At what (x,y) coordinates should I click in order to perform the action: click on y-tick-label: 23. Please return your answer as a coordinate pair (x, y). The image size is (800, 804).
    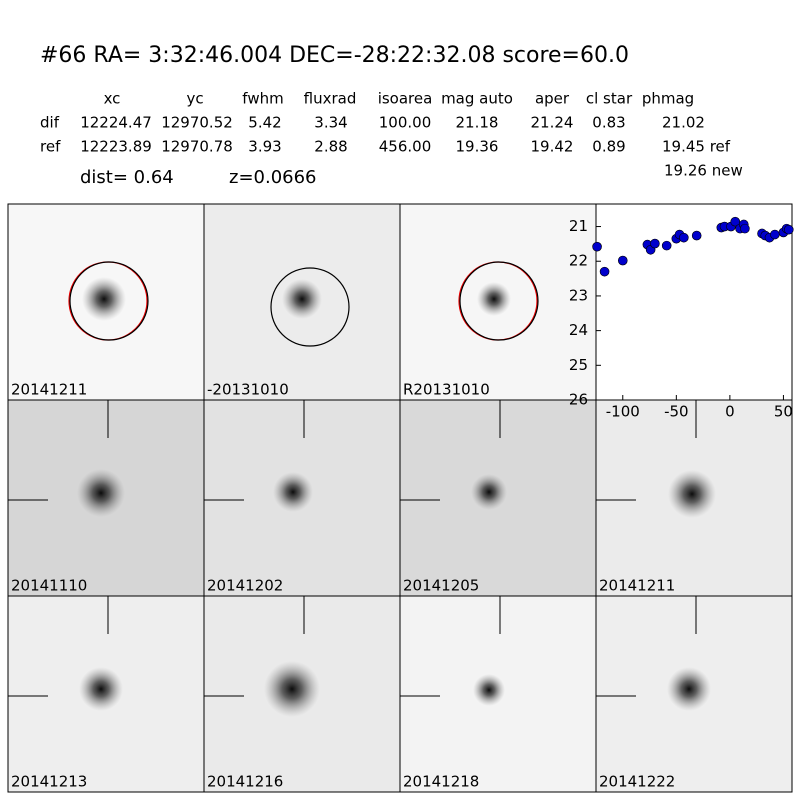
    Looking at the image, I should click on (578, 295).